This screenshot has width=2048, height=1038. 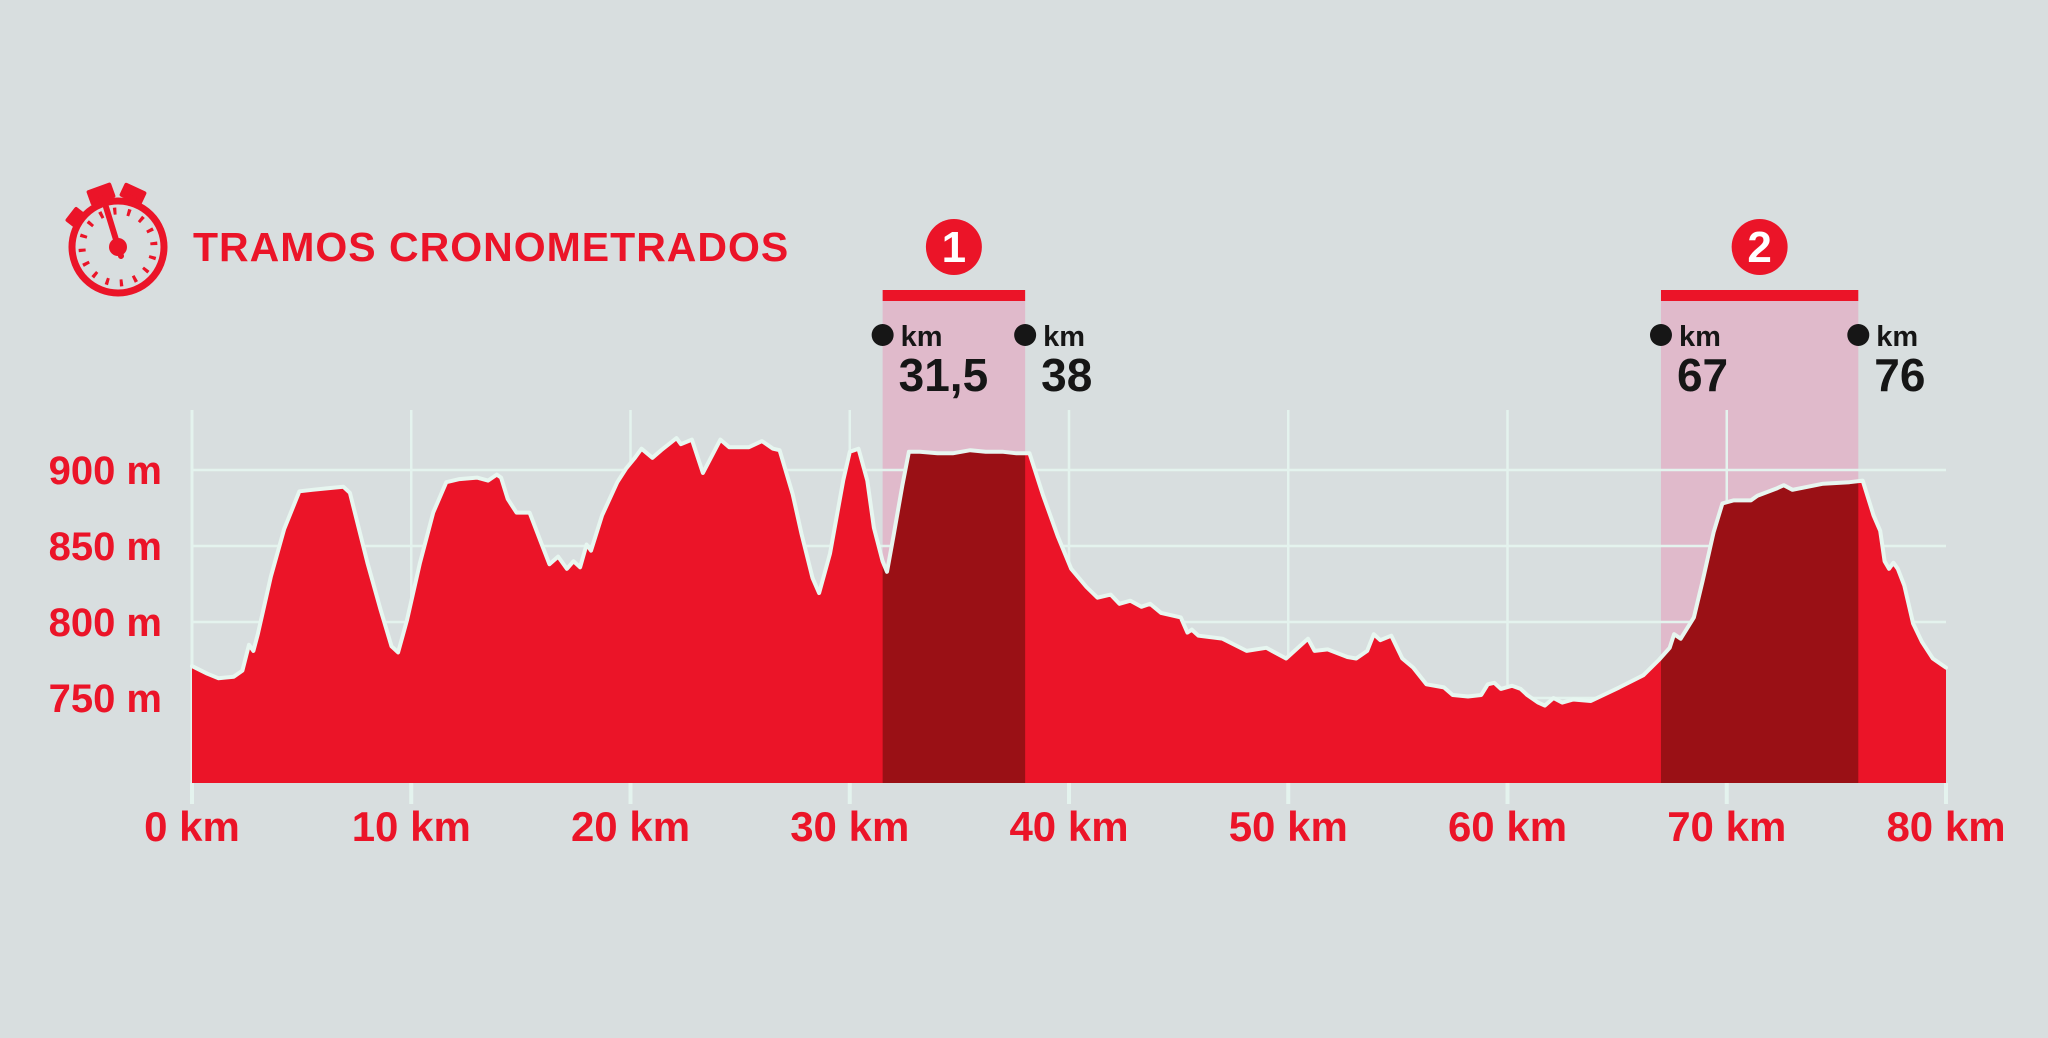 I want to click on section-1-start-unit: km, so click(x=922, y=337).